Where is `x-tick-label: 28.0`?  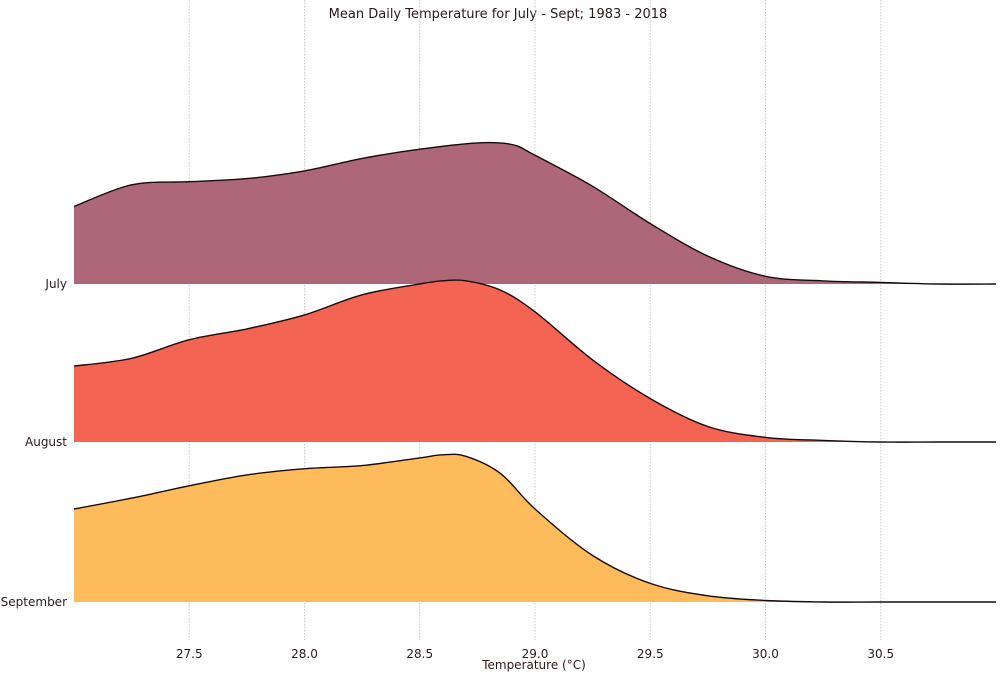
x-tick-label: 28.0 is located at coordinates (304, 654).